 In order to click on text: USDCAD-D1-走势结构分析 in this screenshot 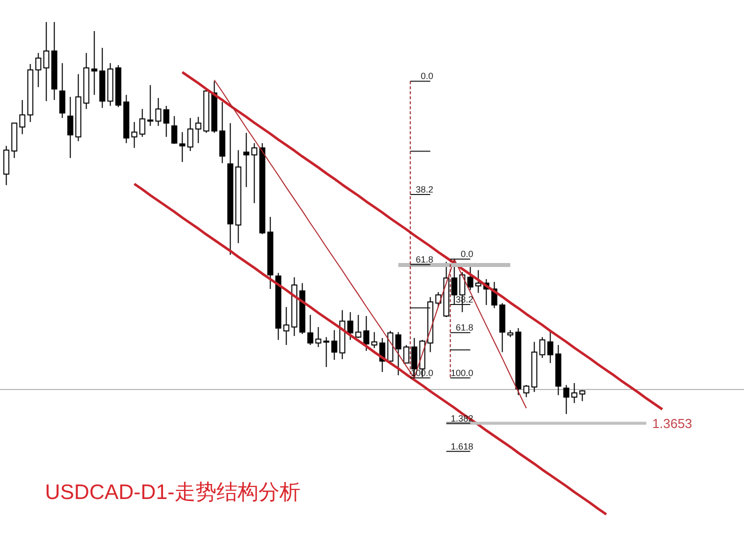, I will do `click(173, 492)`.